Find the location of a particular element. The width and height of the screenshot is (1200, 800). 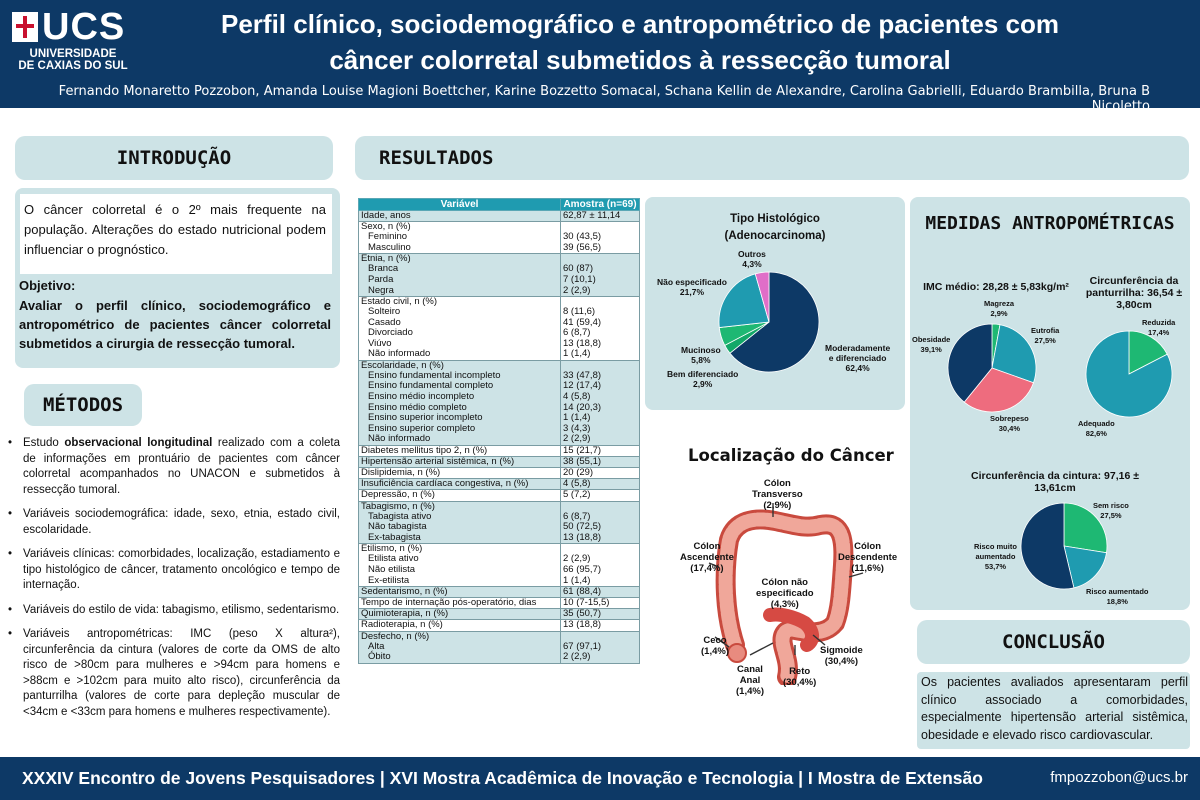

table-row: Diabetes mellitus tipo 2, n (%) 15 (21,7) is located at coordinates (499, 450).